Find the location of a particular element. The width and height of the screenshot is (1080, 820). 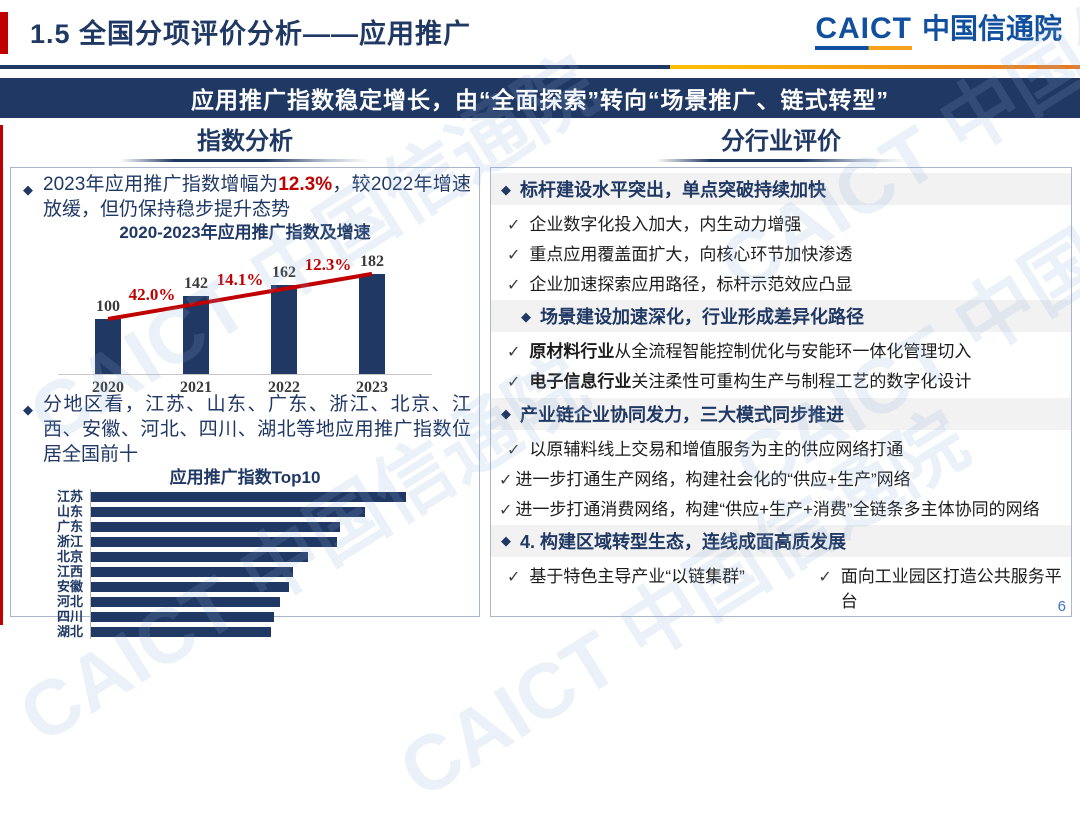

industry-check-item: ✓ 企业加速探索应用路径，标杆示范效应凸显 is located at coordinates (781, 282).